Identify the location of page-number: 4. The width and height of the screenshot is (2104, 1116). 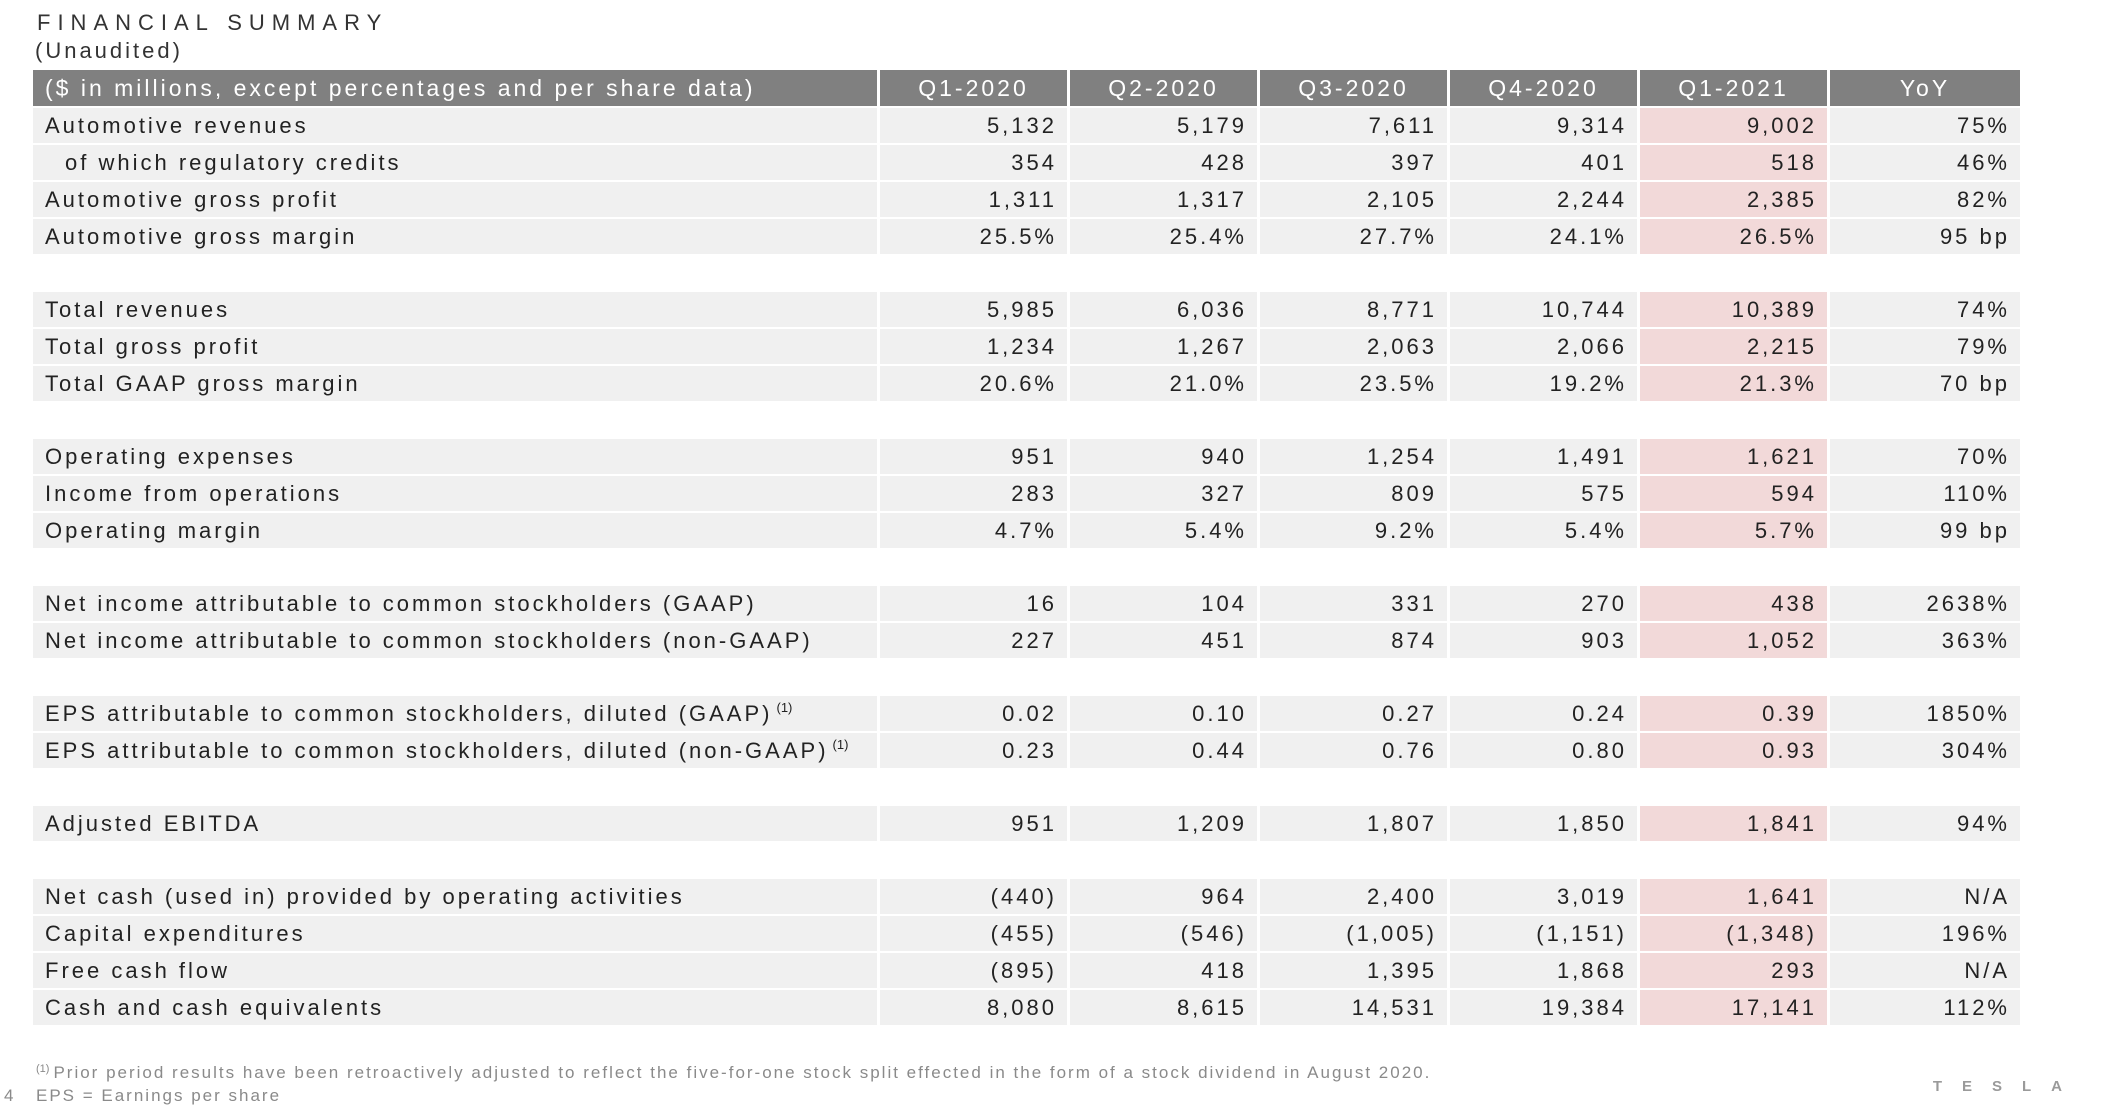
(9, 1095).